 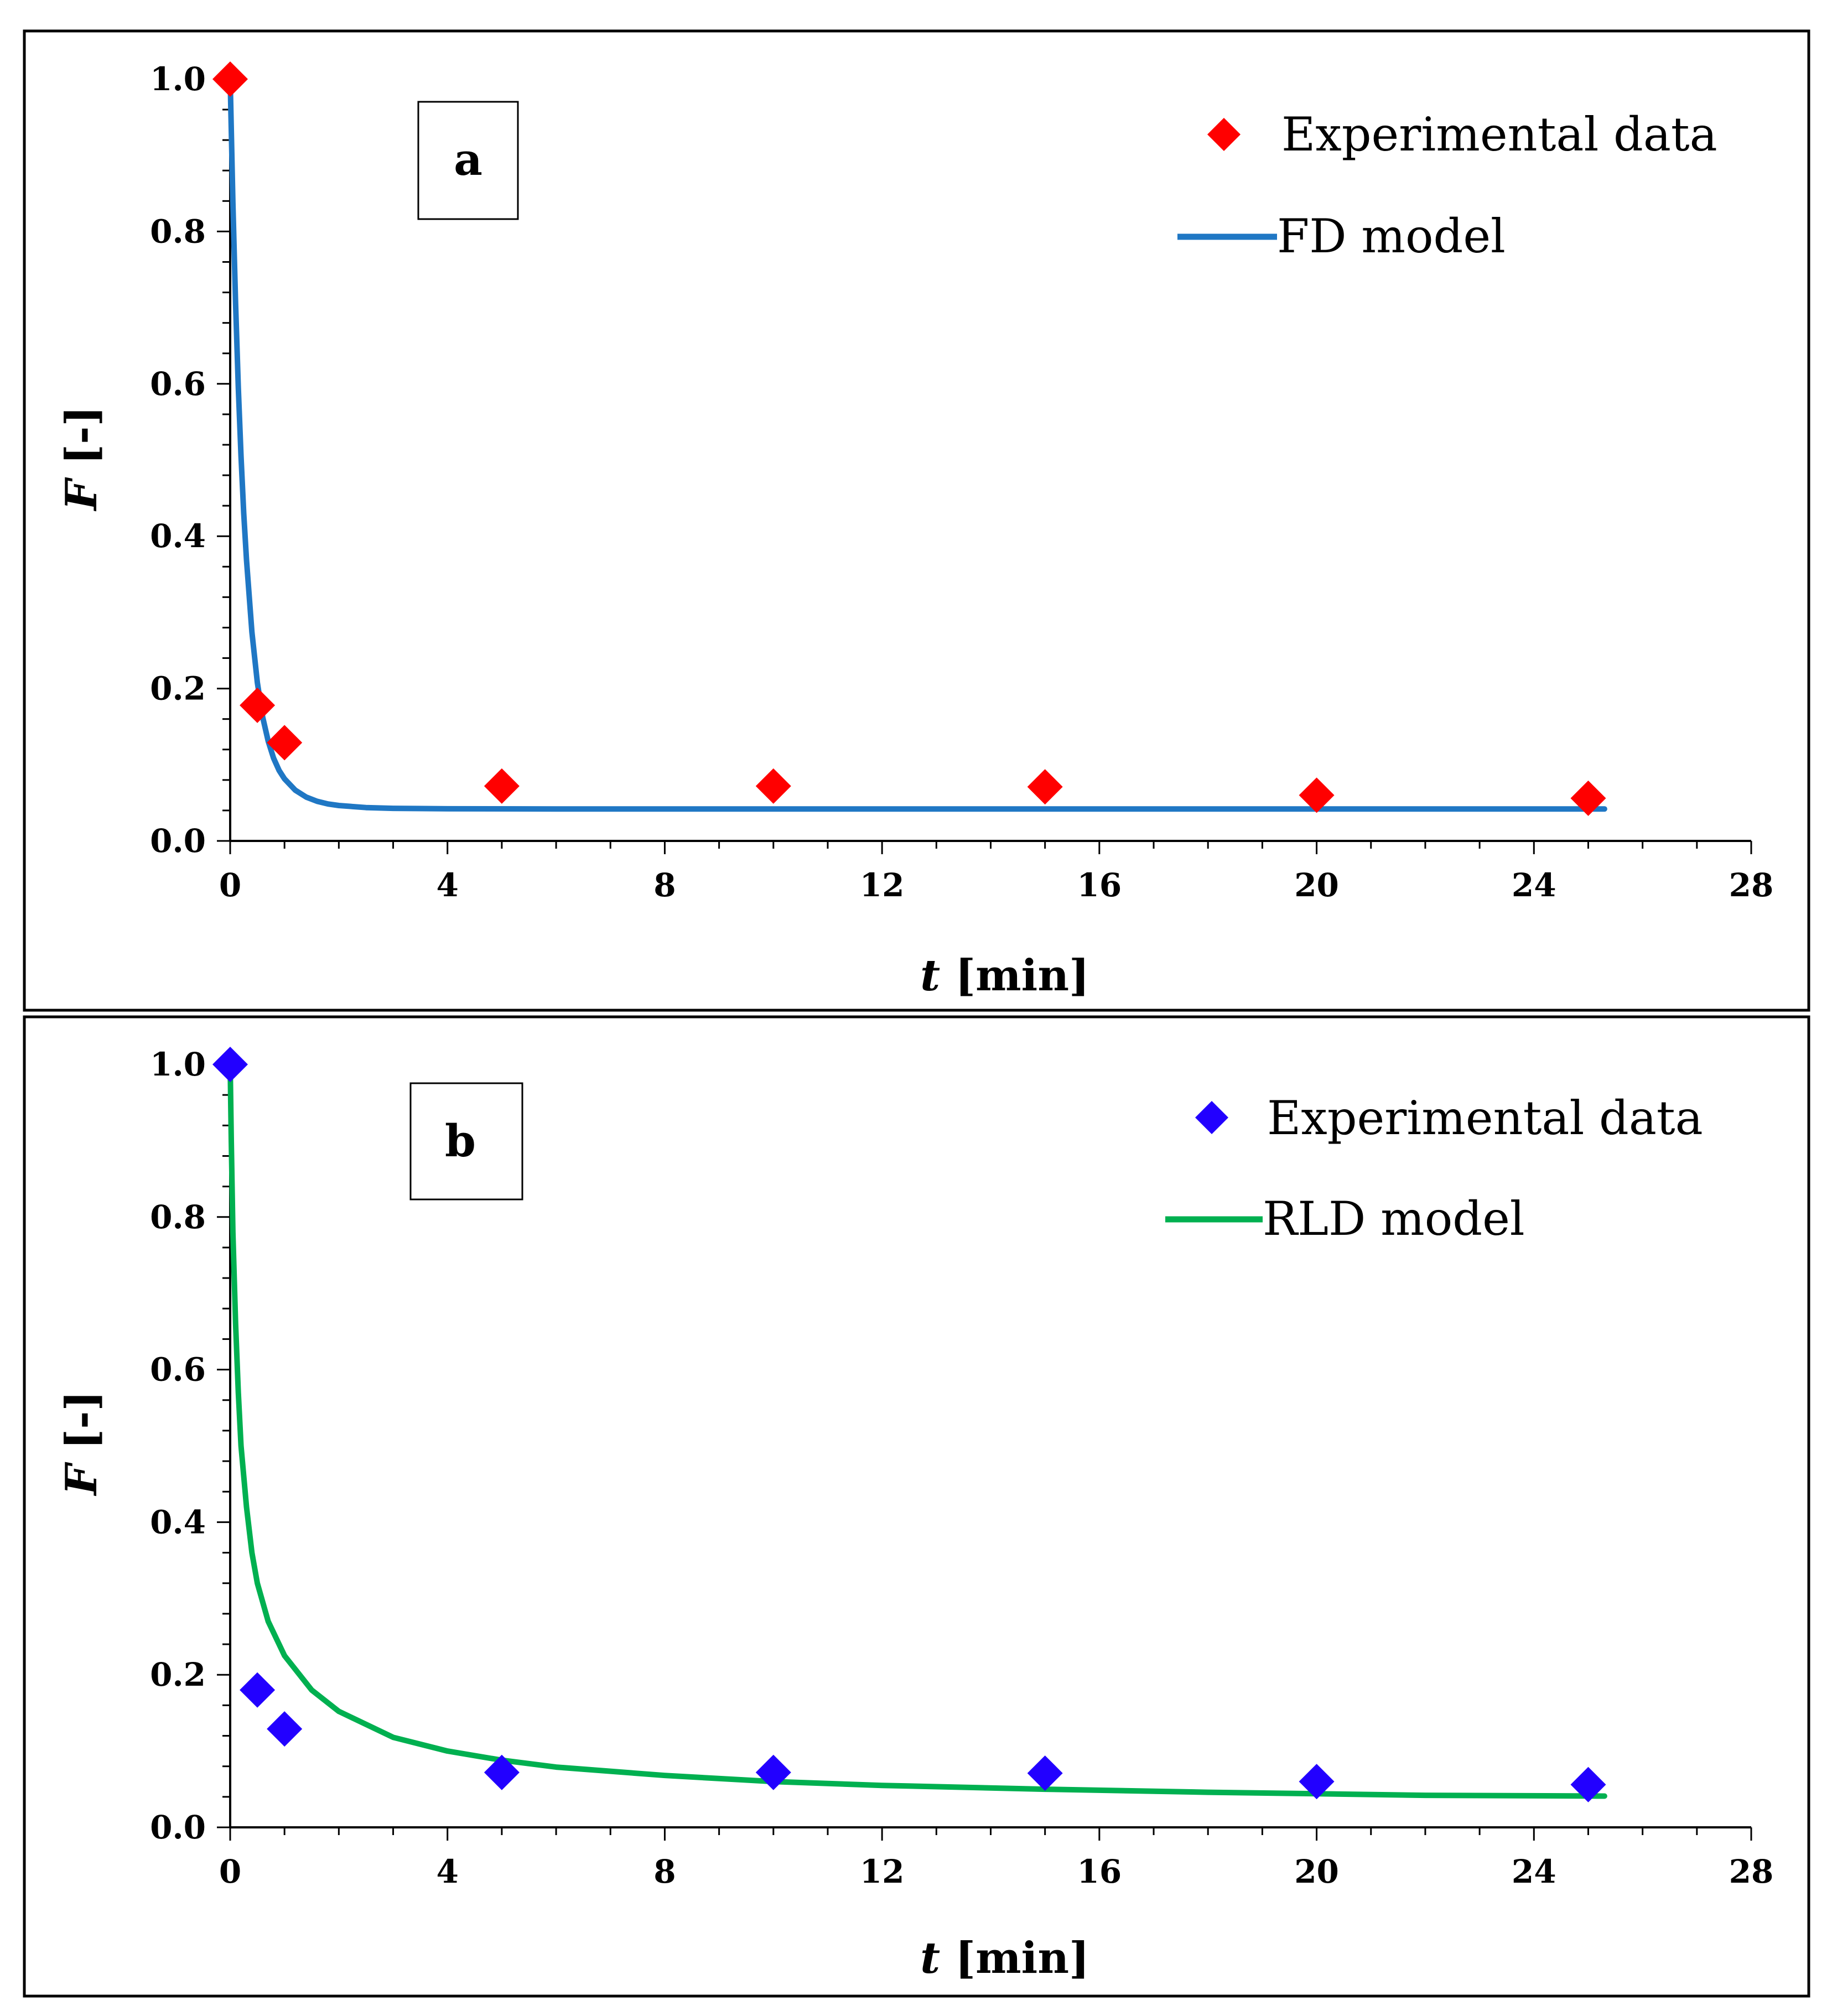 I want to click on panel-a-x-axis-var: t, so click(x=930, y=975).